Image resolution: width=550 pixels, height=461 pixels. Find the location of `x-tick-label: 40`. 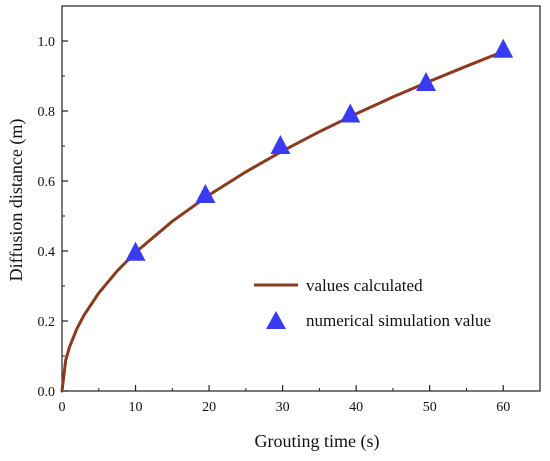

x-tick-label: 40 is located at coordinates (356, 407).